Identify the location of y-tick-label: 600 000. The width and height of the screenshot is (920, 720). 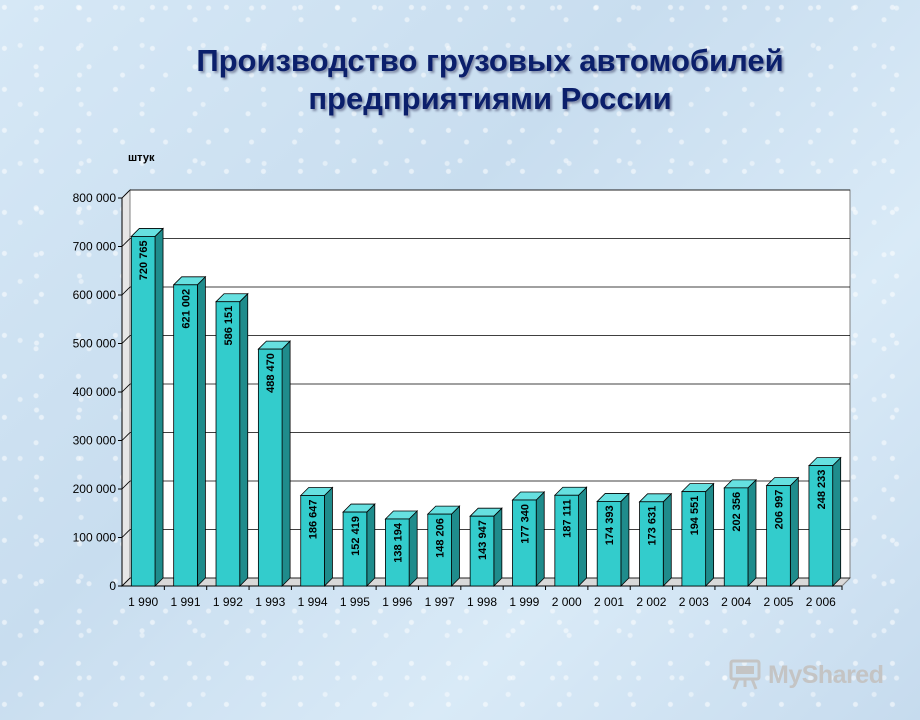
(95, 295).